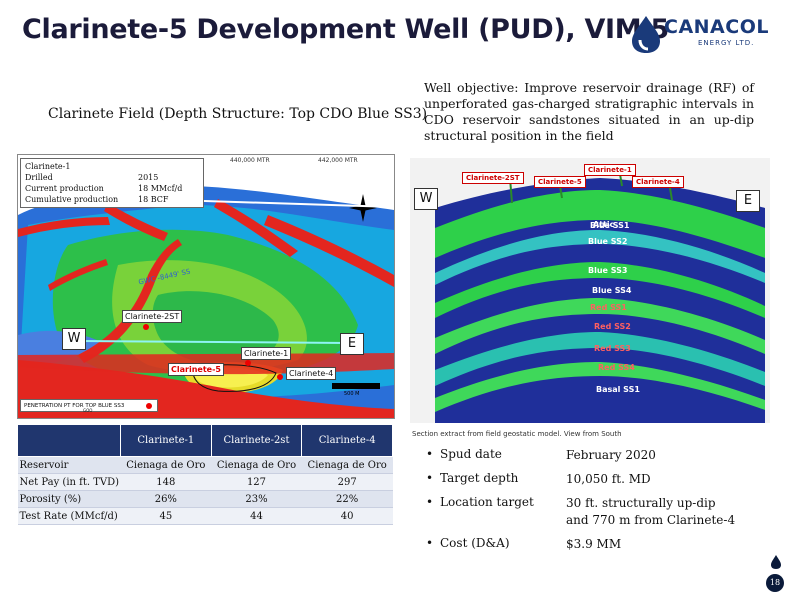  Describe the element at coordinates (560, 182) in the screenshot. I see `section-label-clarinete-5: Clarinete-5` at that location.